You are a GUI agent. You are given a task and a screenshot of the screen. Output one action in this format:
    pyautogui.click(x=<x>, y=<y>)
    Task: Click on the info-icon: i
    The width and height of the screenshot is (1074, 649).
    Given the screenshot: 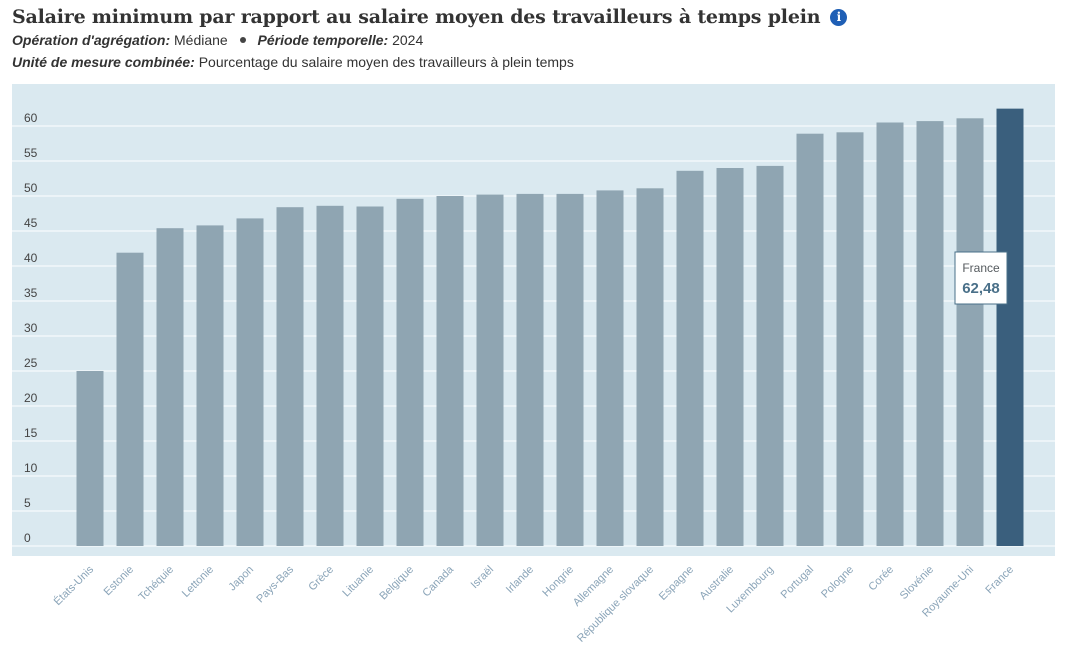 What is the action you would take?
    pyautogui.click(x=839, y=17)
    